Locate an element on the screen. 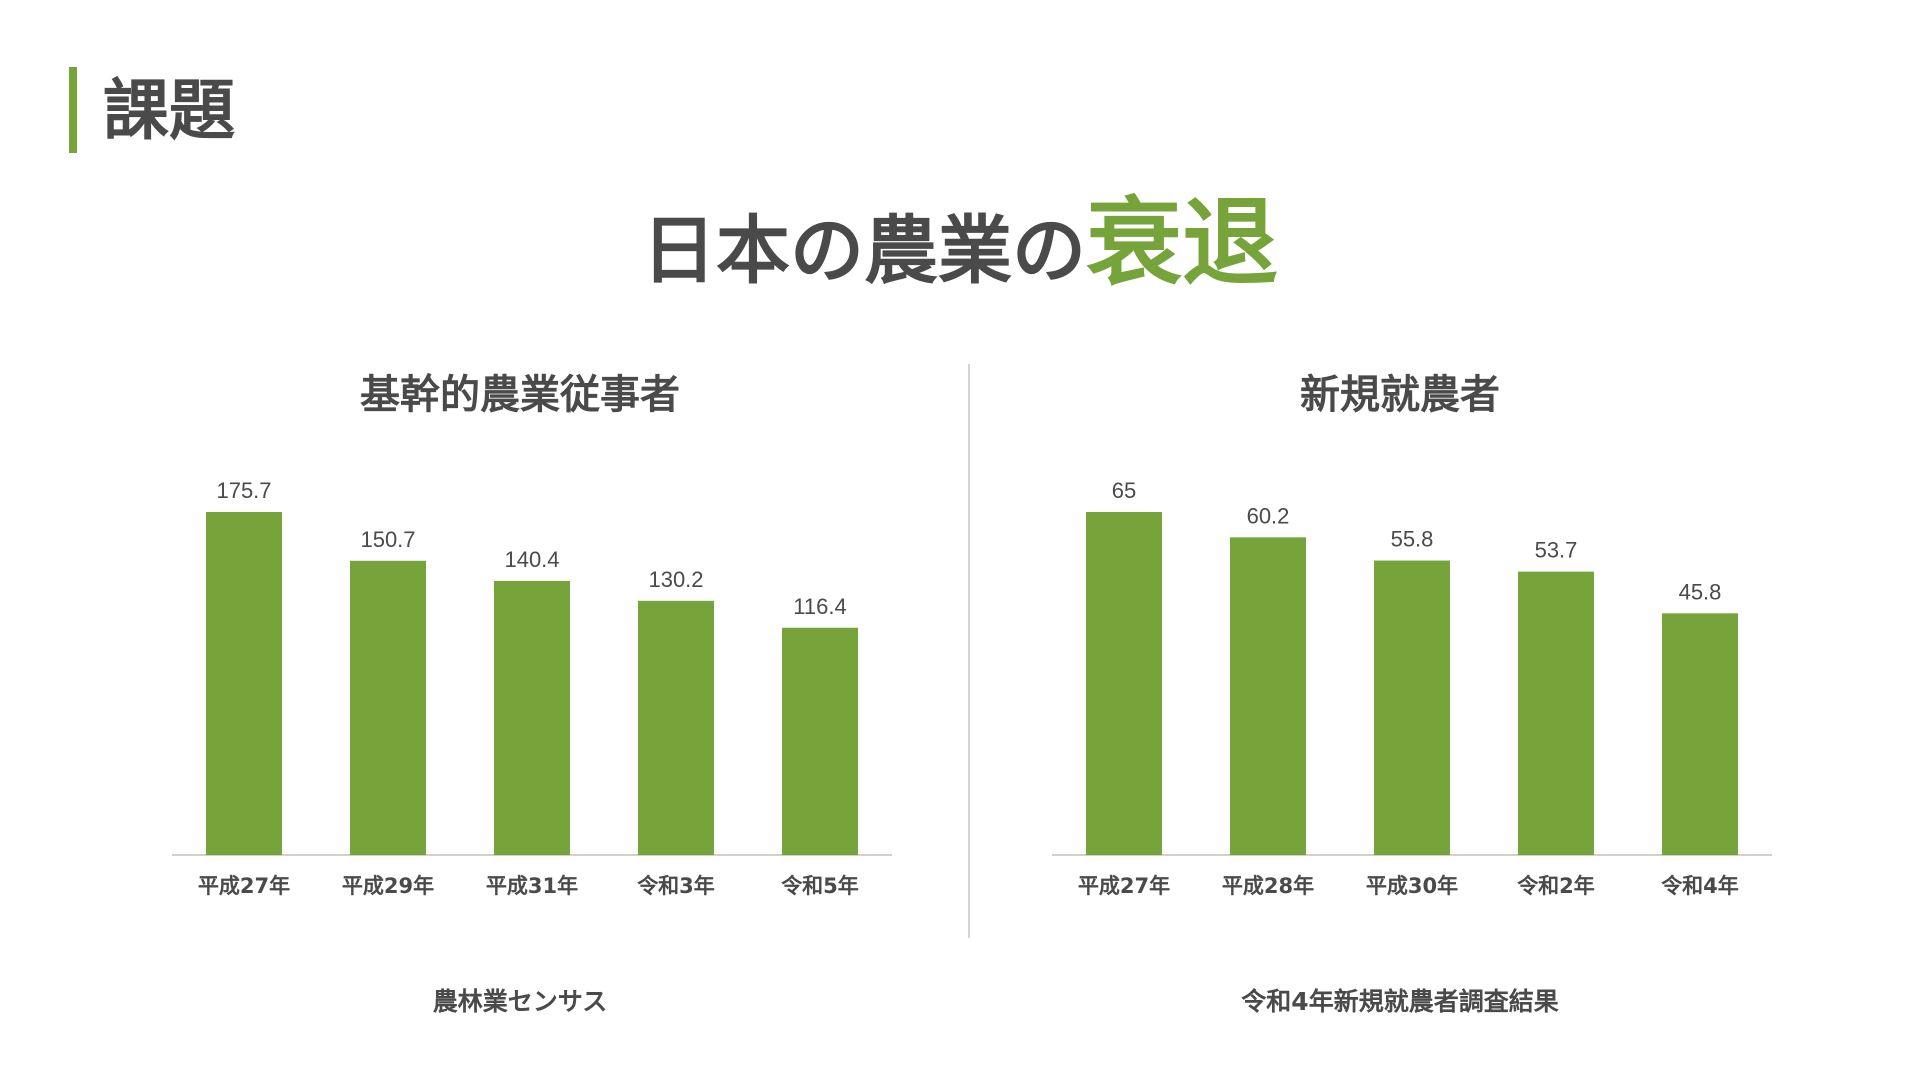 The height and width of the screenshot is (1080, 1920). chart-title: 新規就農者 is located at coordinates (1400, 395).